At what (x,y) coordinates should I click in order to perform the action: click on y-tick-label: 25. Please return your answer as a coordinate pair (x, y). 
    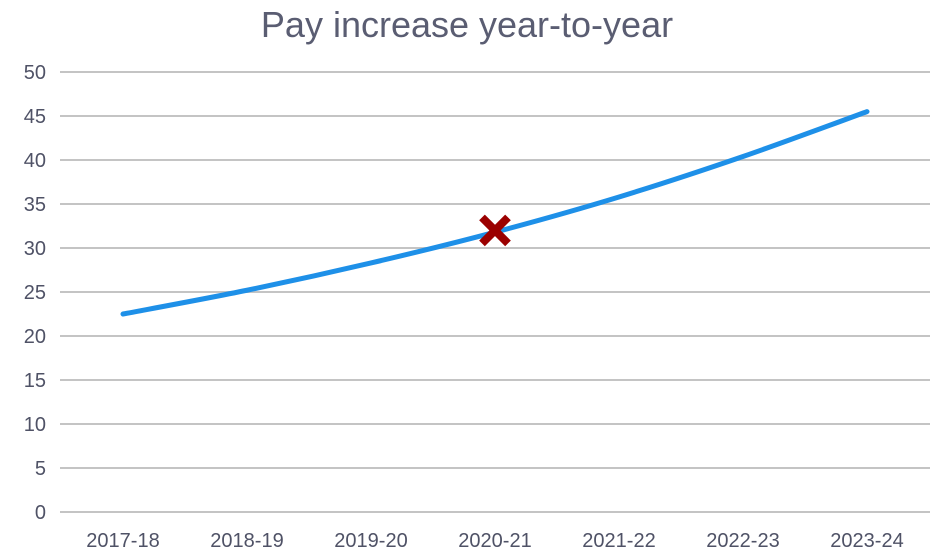
    Looking at the image, I should click on (35, 293).